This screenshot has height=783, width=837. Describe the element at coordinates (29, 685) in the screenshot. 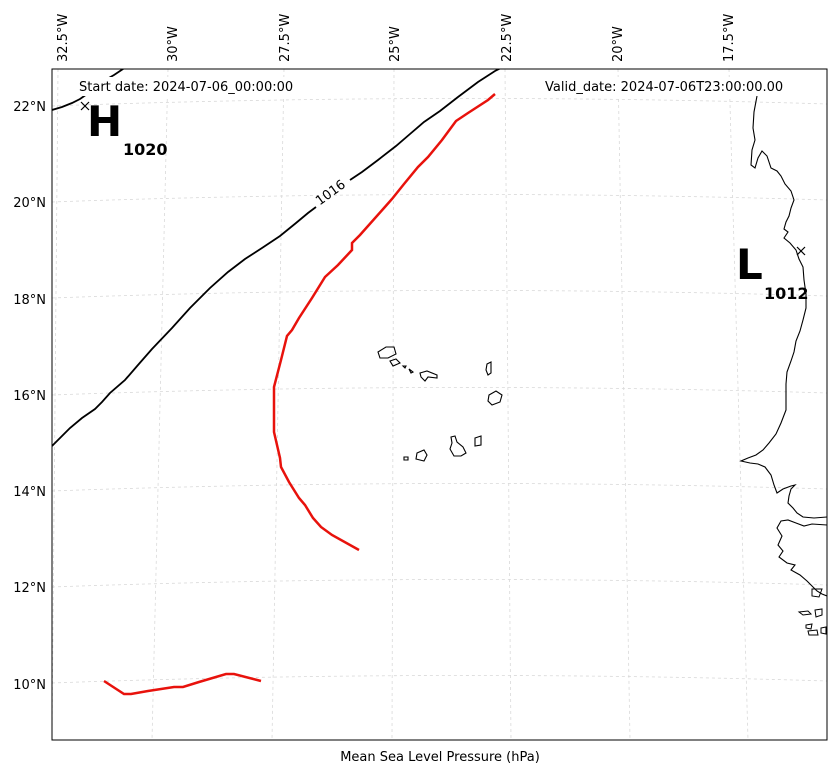

I see `lat-label-10n: 10°N` at that location.